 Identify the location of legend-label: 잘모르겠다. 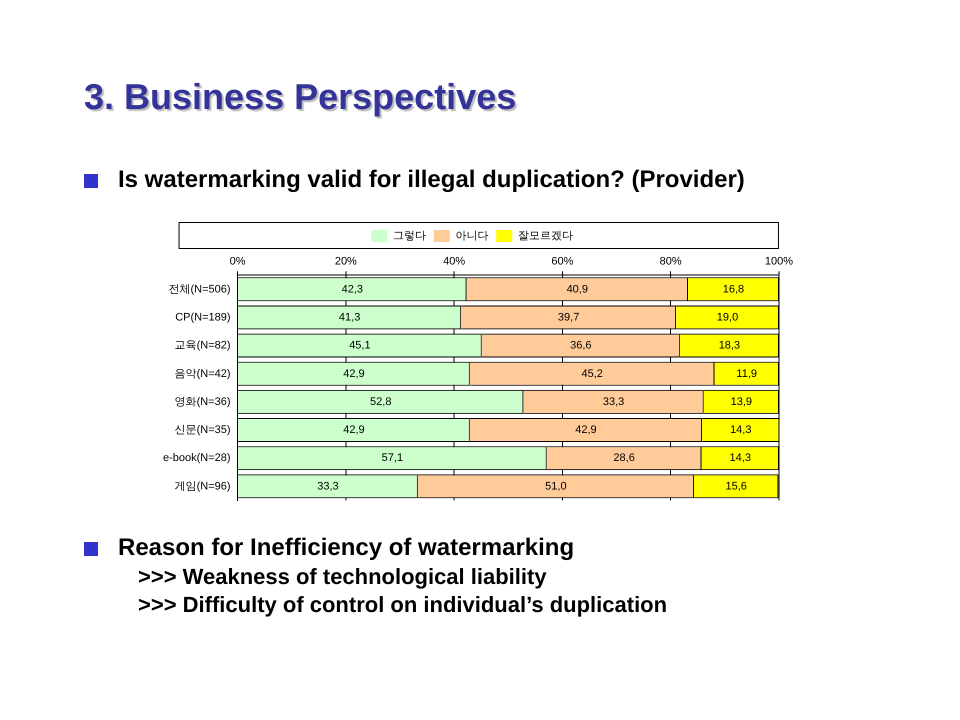
(545, 236).